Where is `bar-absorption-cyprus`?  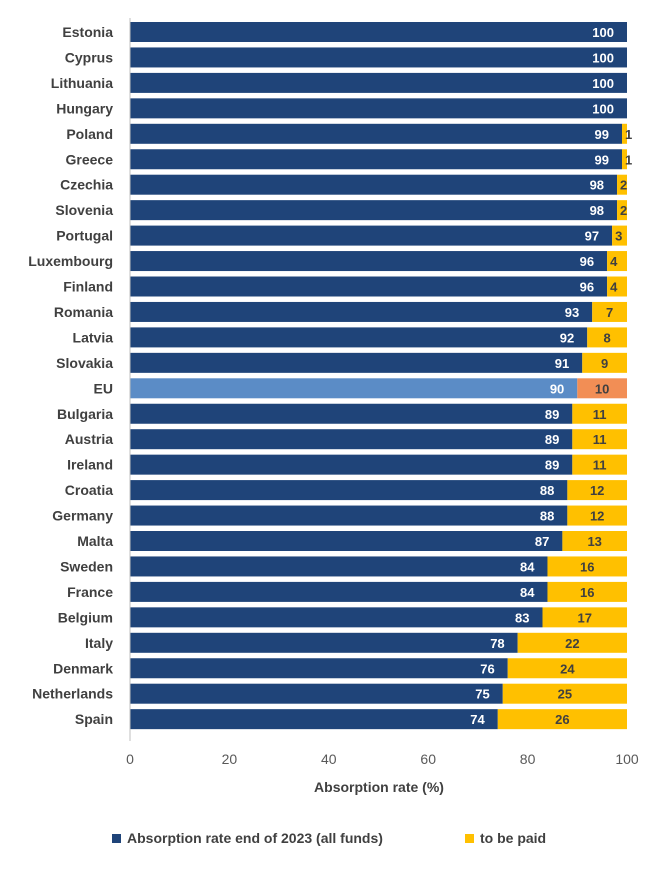 bar-absorption-cyprus is located at coordinates (378, 57).